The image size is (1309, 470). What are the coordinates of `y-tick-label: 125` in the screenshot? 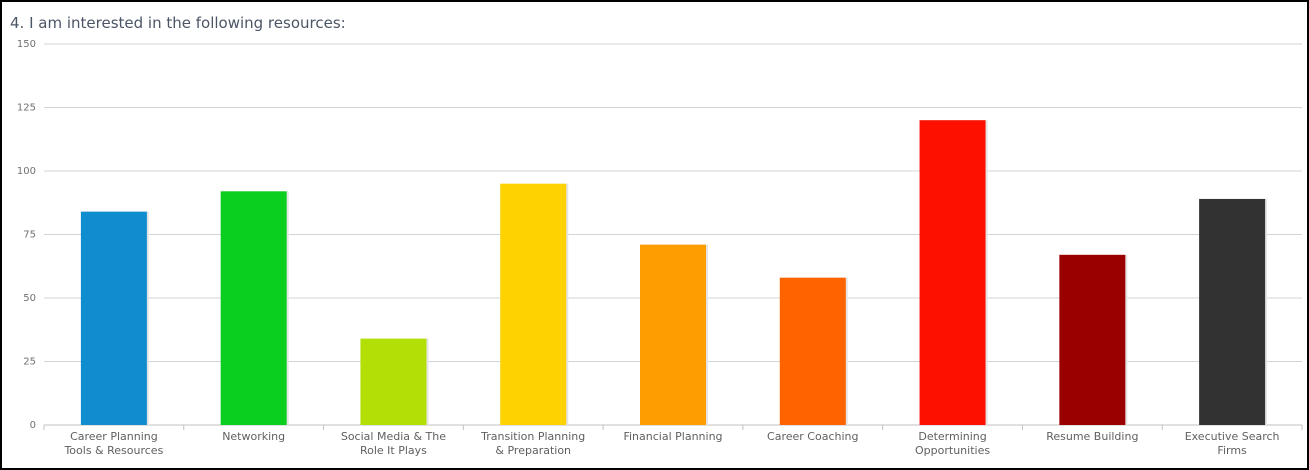 It's located at (26, 108).